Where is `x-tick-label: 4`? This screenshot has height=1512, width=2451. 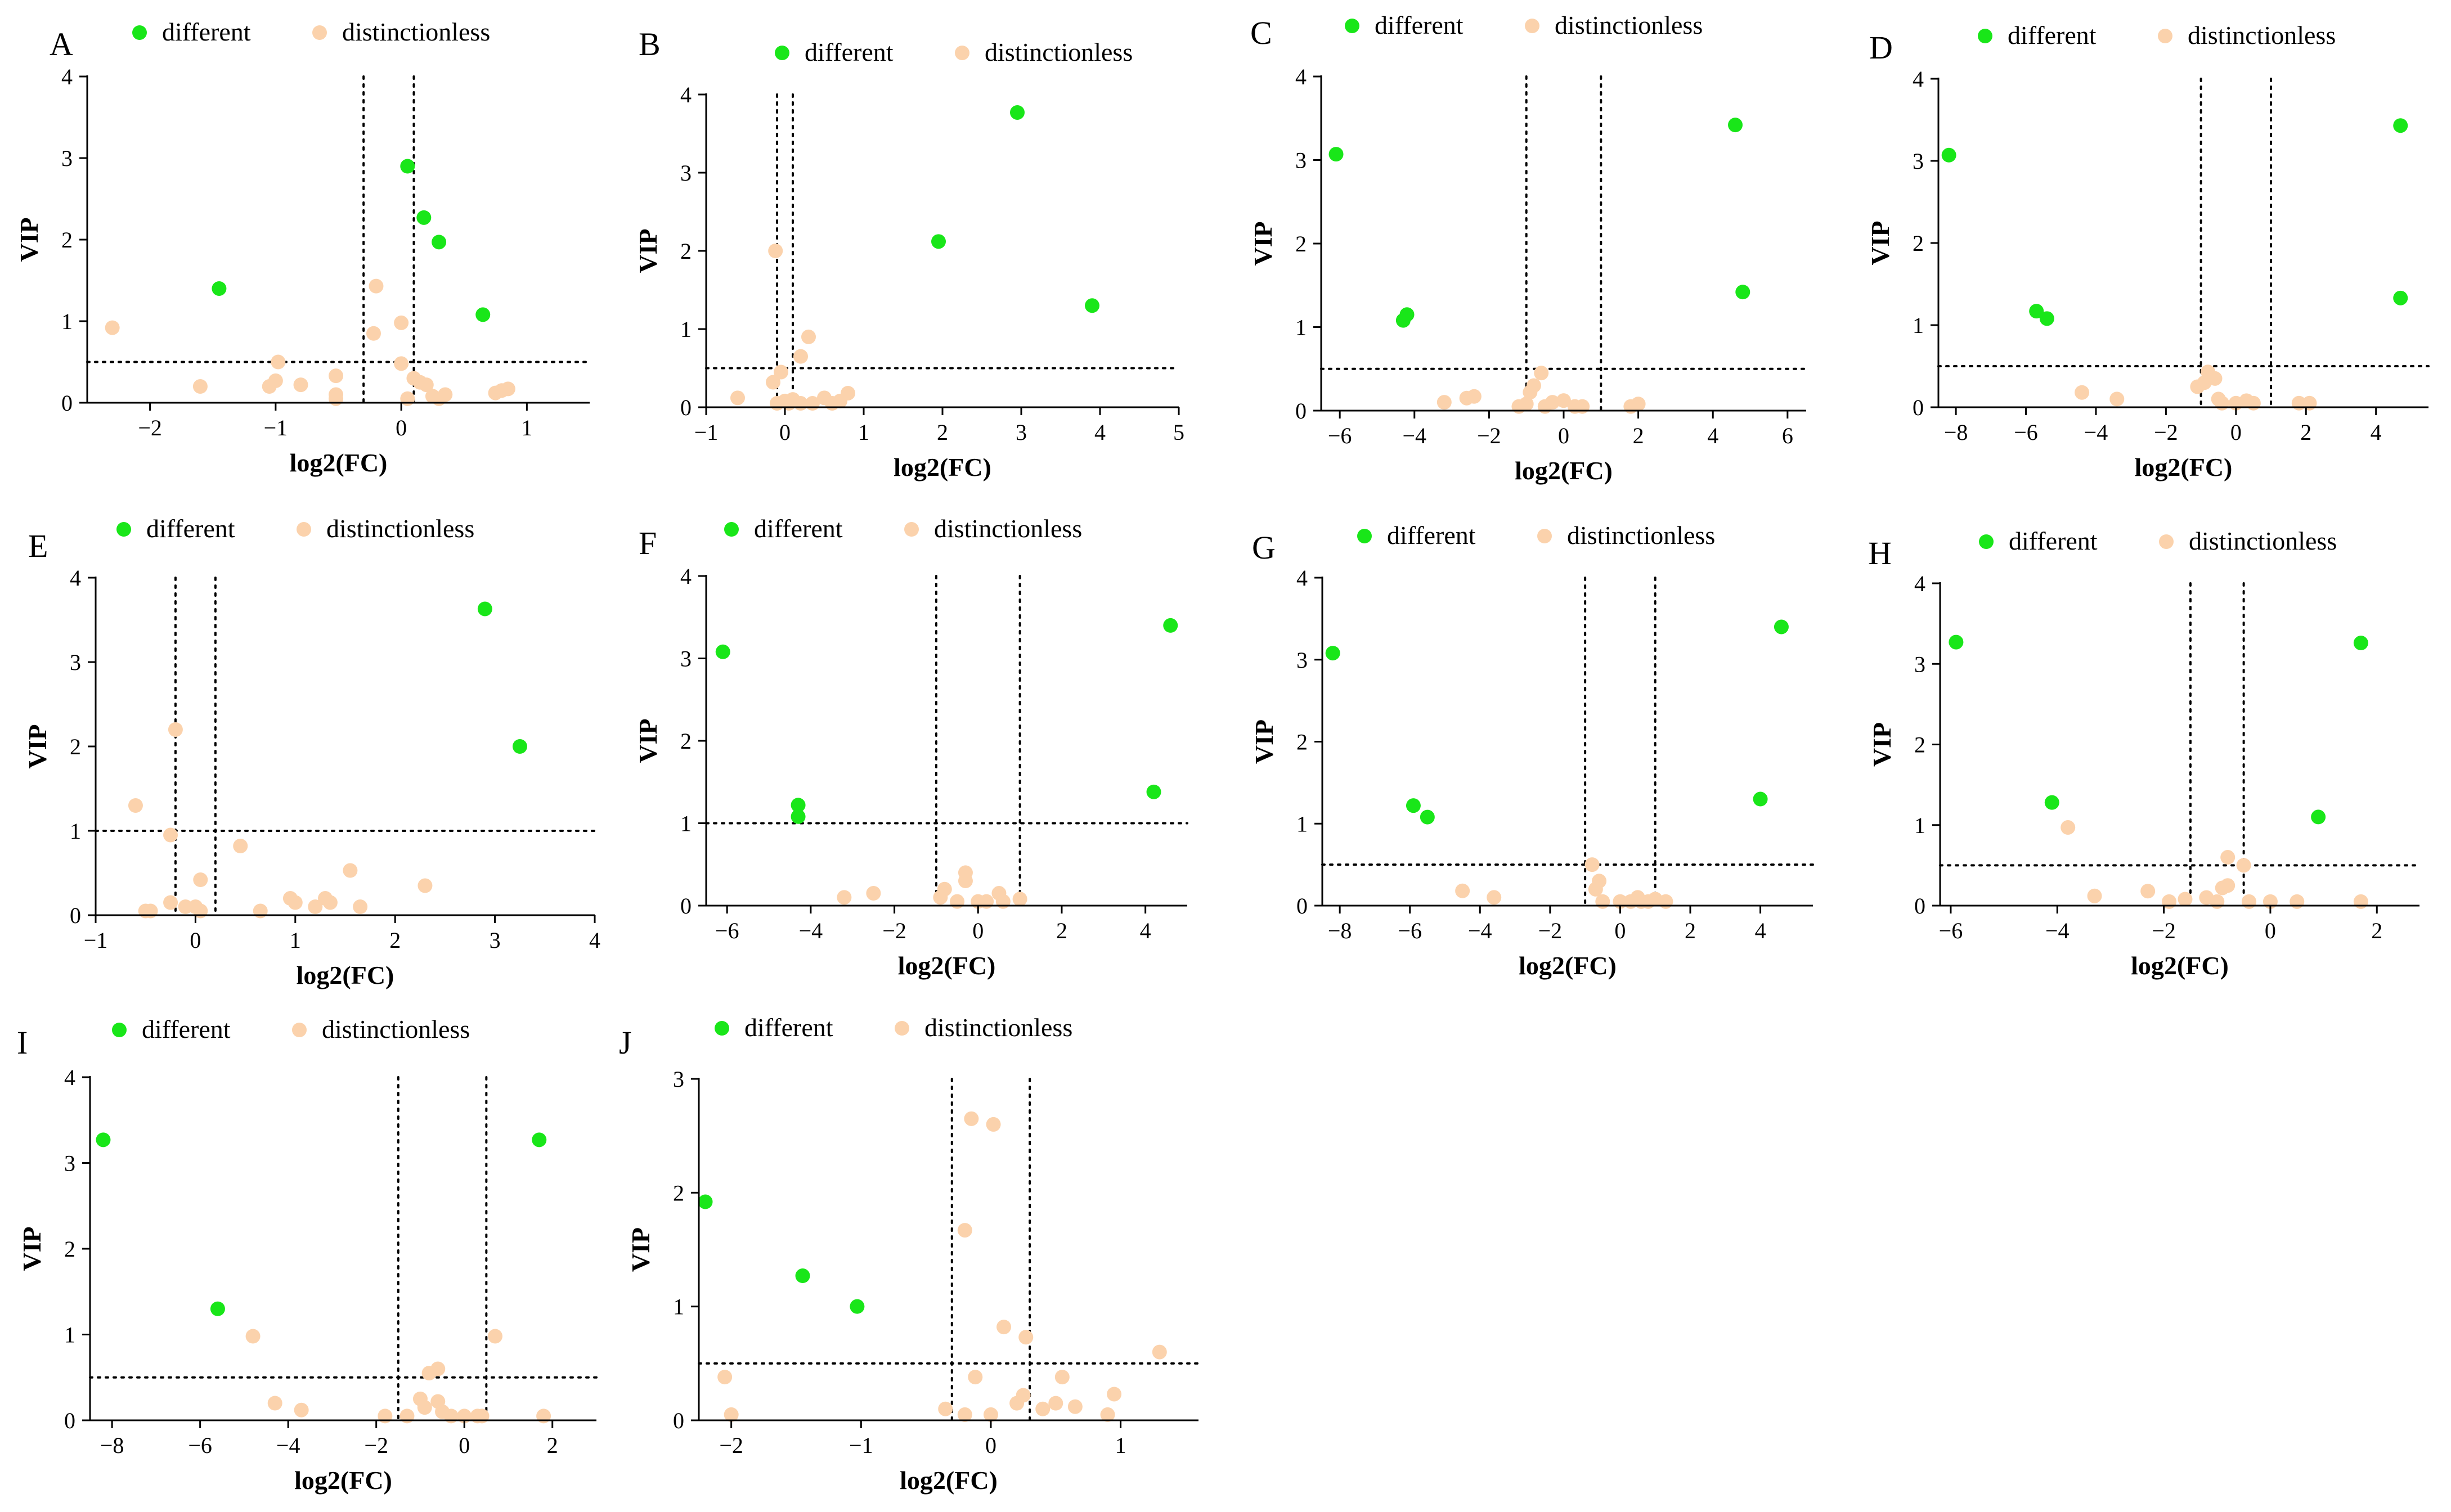
x-tick-label: 4 is located at coordinates (1145, 930).